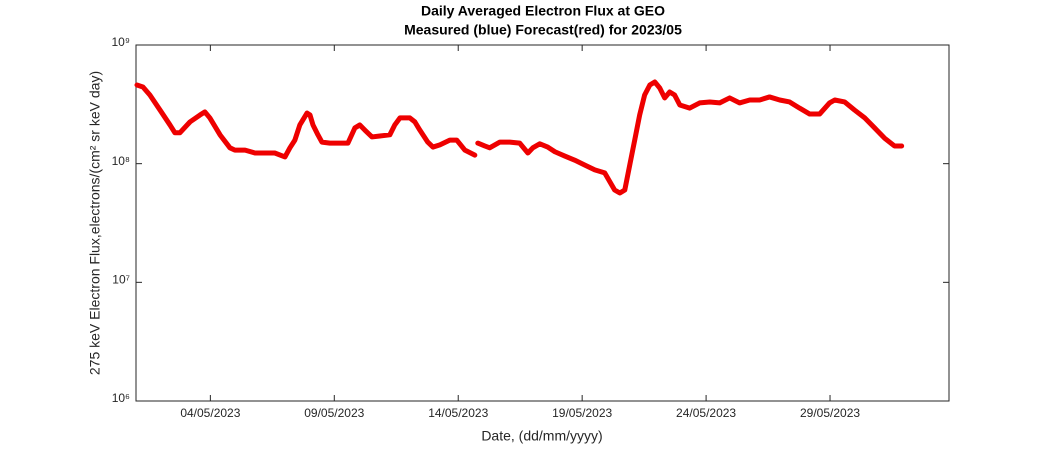 The width and height of the screenshot is (1050, 450). Describe the element at coordinates (210, 413) in the screenshot. I see `x-tick-label: 04/05/2023` at that location.